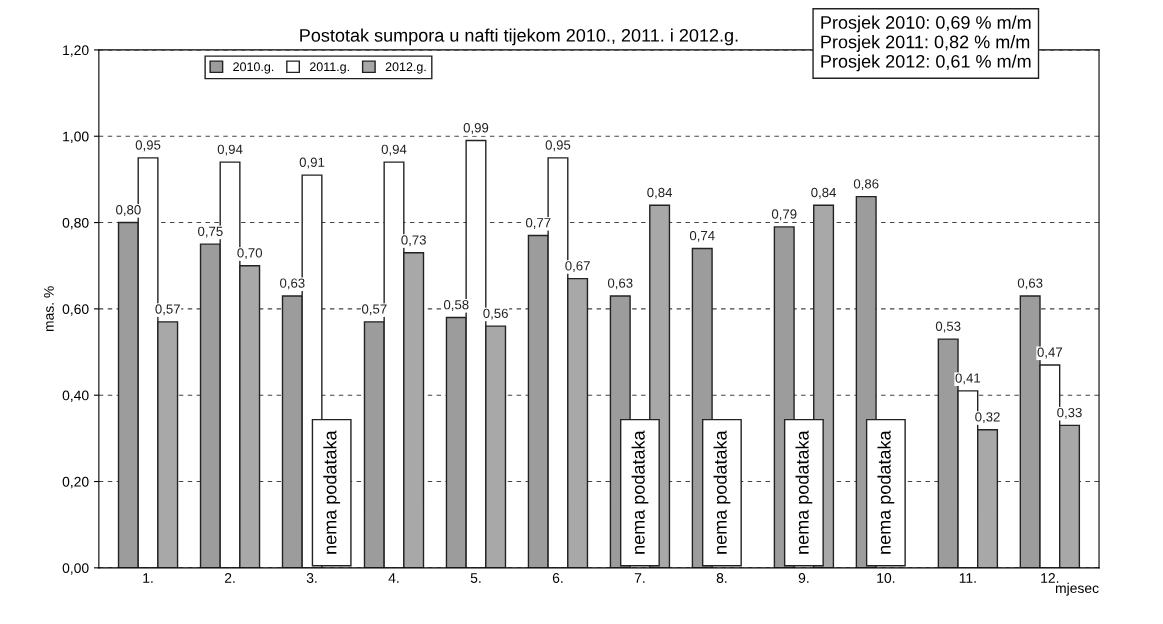 The height and width of the screenshot is (624, 1163). Describe the element at coordinates (405, 68) in the screenshot. I see `legend-label: 2012.g.` at that location.